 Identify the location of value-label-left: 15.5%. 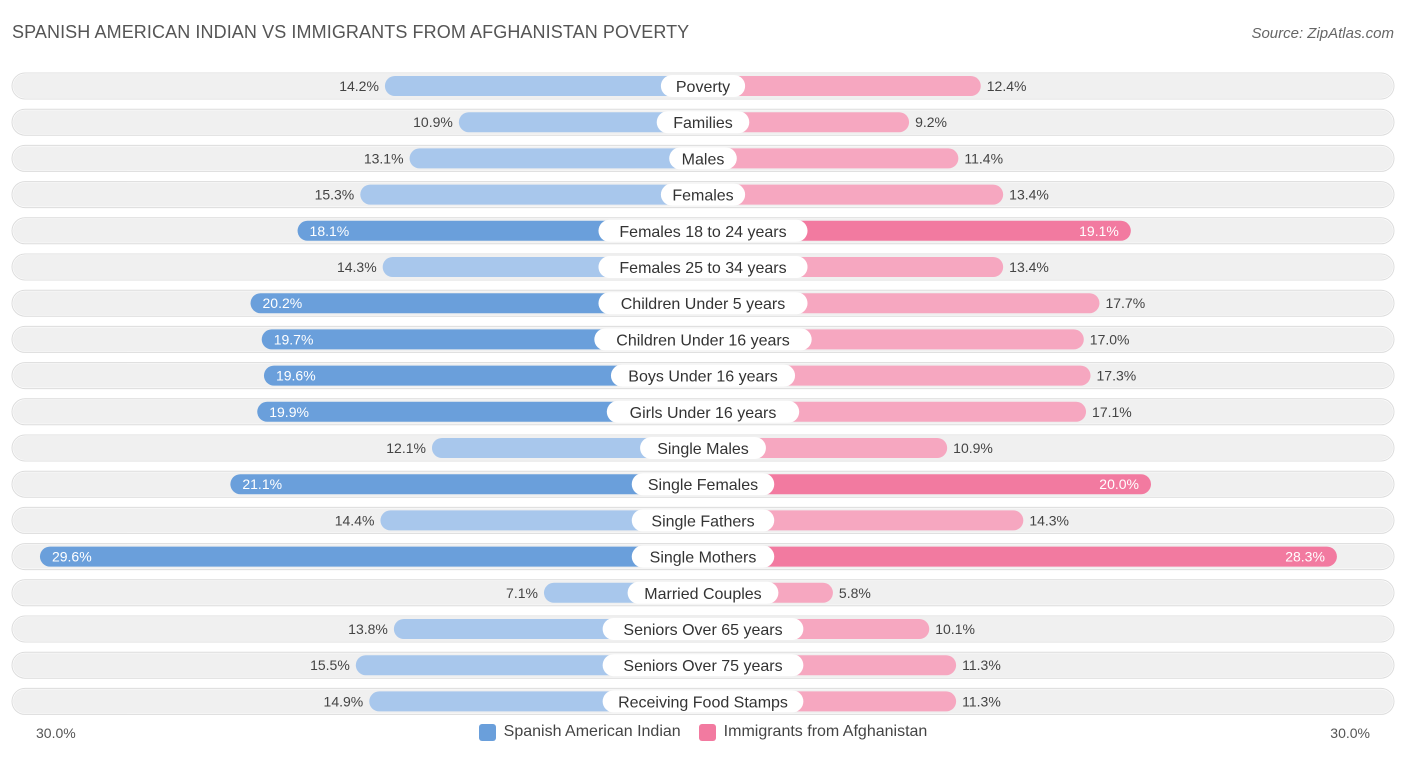
(330, 665).